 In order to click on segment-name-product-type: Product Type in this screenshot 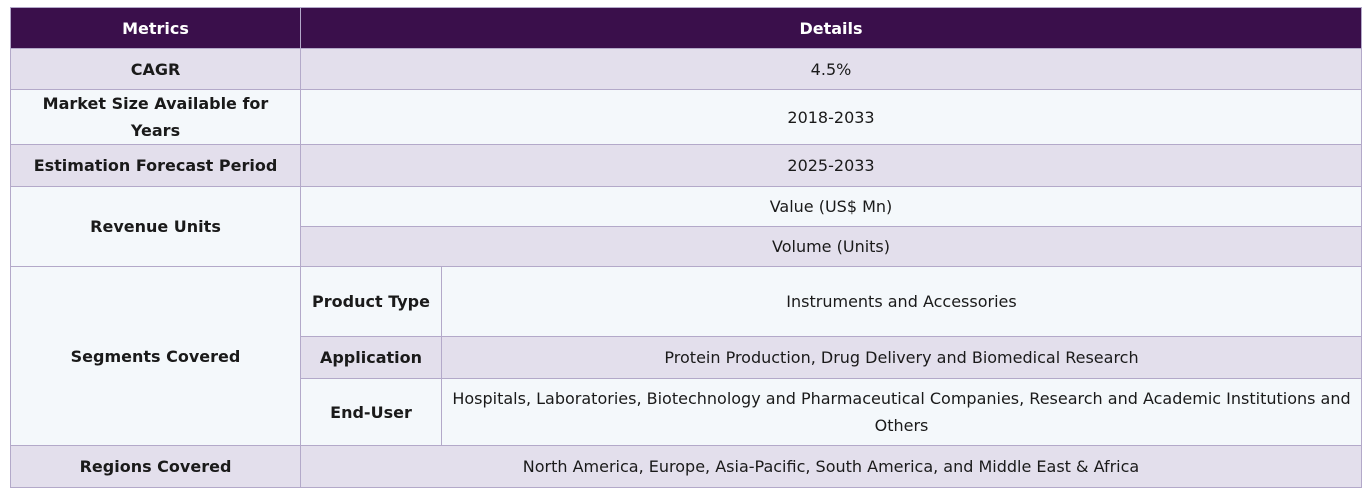, I will do `click(371, 301)`.